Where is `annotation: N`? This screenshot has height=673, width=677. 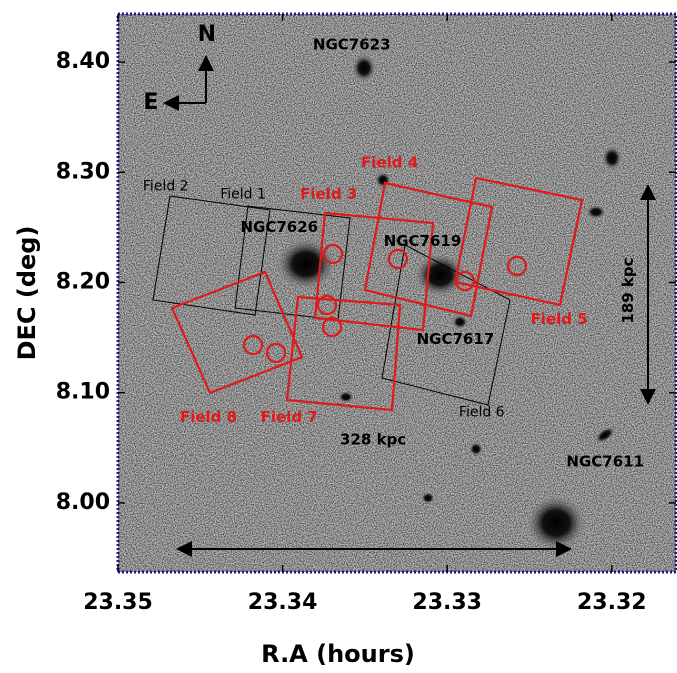 annotation: N is located at coordinates (207, 34).